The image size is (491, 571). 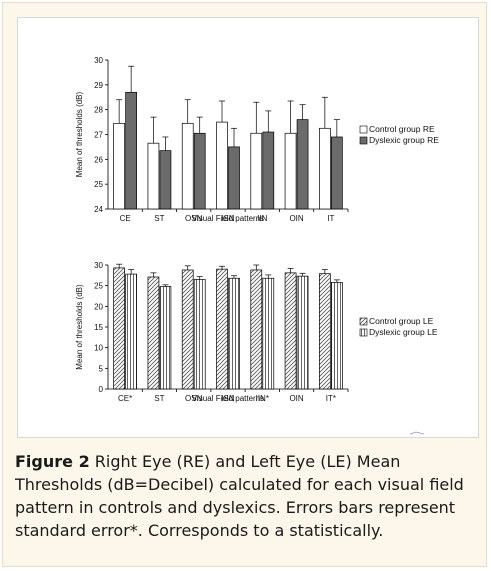 I want to click on y-tick-label: 28, so click(x=98, y=110).